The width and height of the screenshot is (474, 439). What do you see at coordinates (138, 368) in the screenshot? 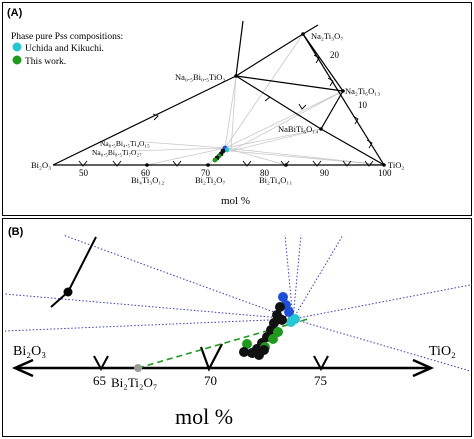
I see `bi2ti2o7-point` at bounding box center [138, 368].